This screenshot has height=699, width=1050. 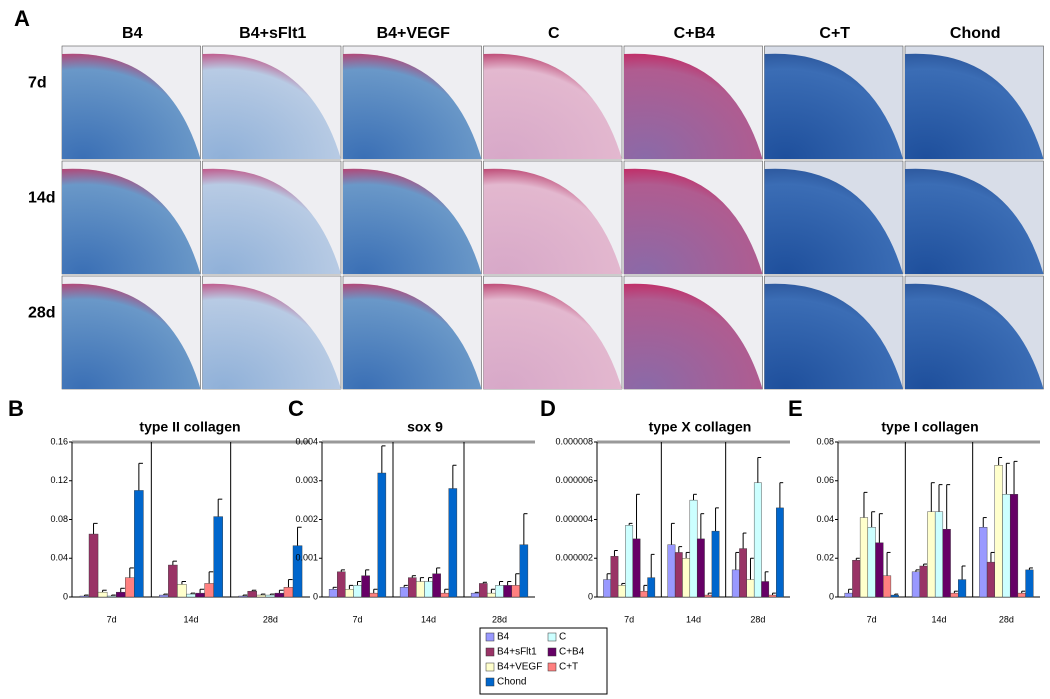 I want to click on column-header: B4, so click(x=132, y=33).